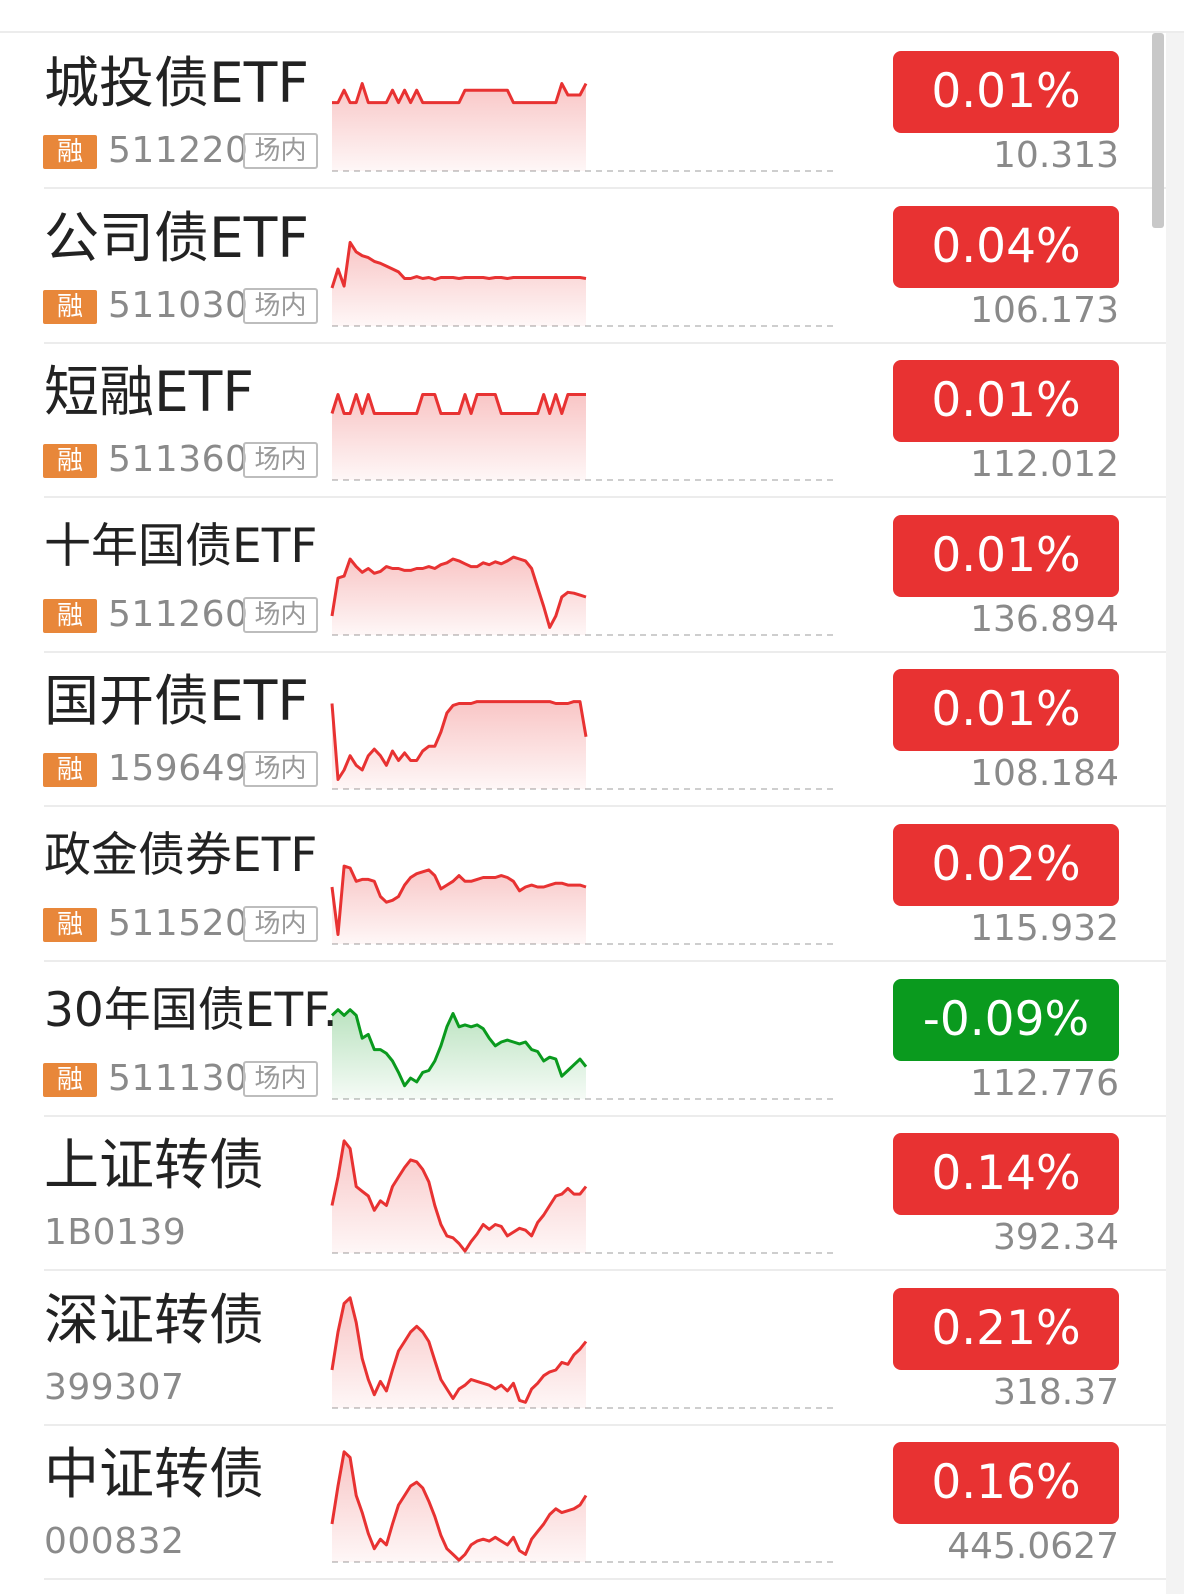 Image resolution: width=1184 pixels, height=1594 pixels. I want to click on latest-price: 10.313, so click(1056, 155).